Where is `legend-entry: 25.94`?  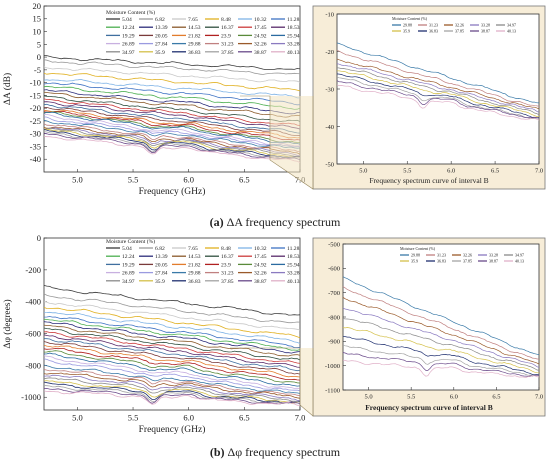 legend-entry: 25.94 is located at coordinates (293, 265).